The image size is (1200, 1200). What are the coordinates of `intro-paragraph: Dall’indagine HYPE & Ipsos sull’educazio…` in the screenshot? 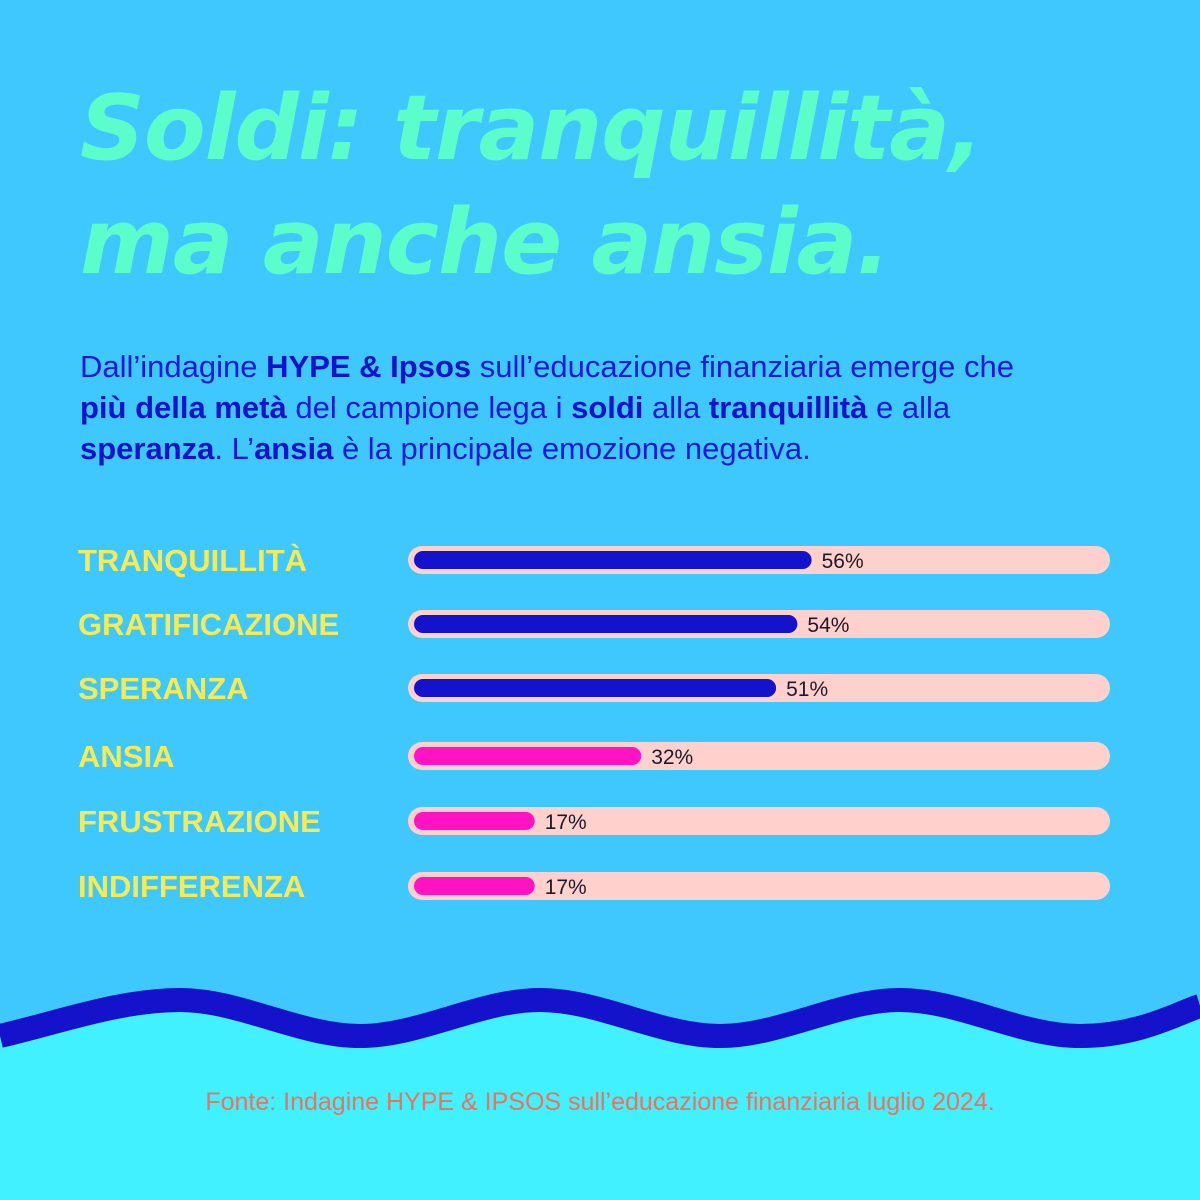 It's located at (610, 407).